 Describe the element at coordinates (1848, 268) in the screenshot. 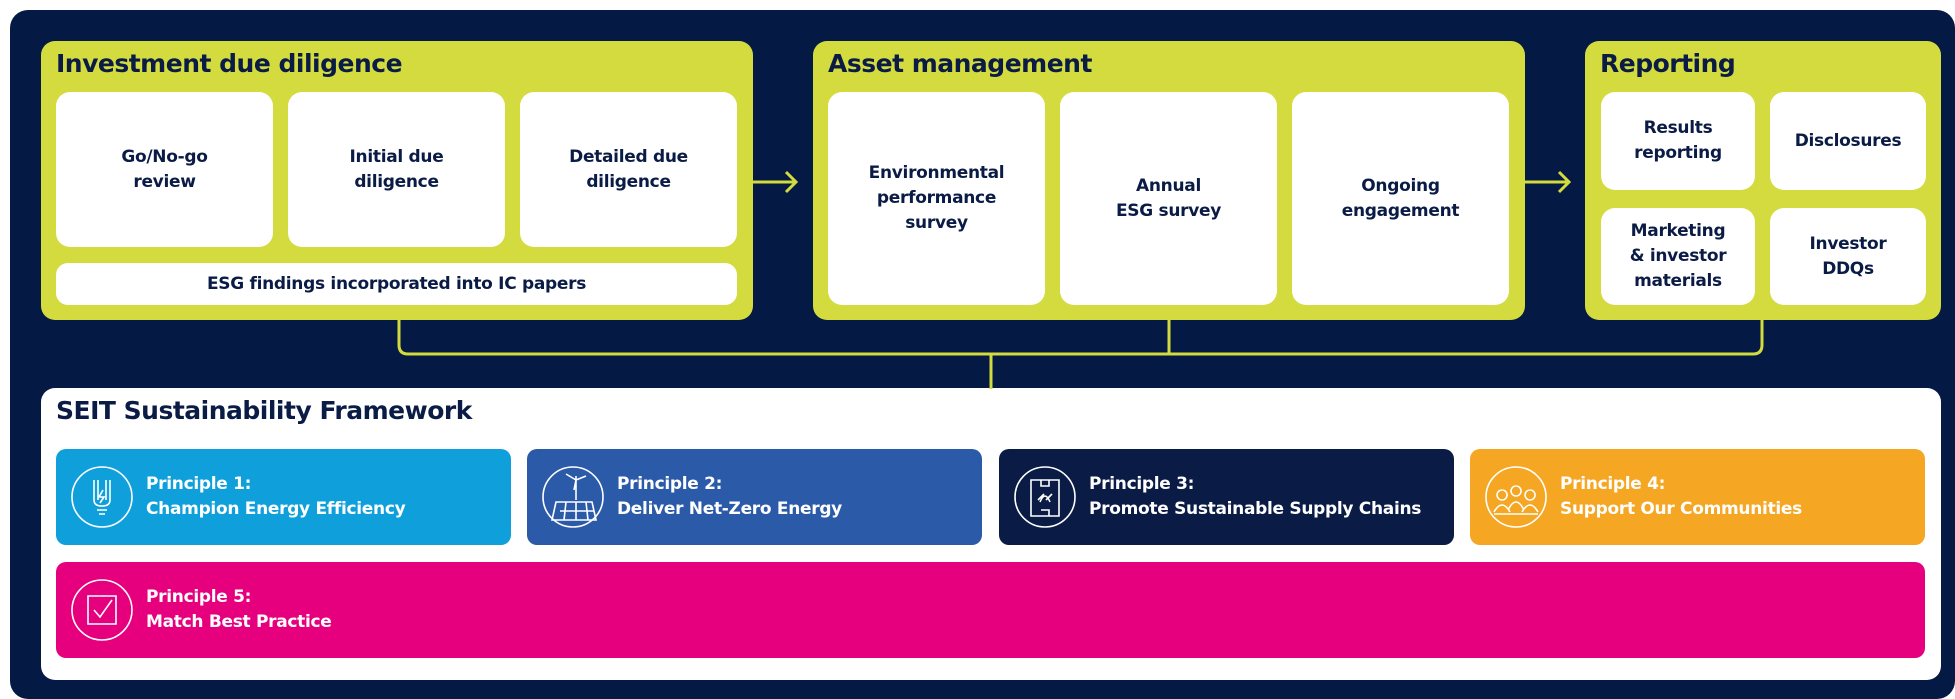

I see `card-text: DDQs` at that location.